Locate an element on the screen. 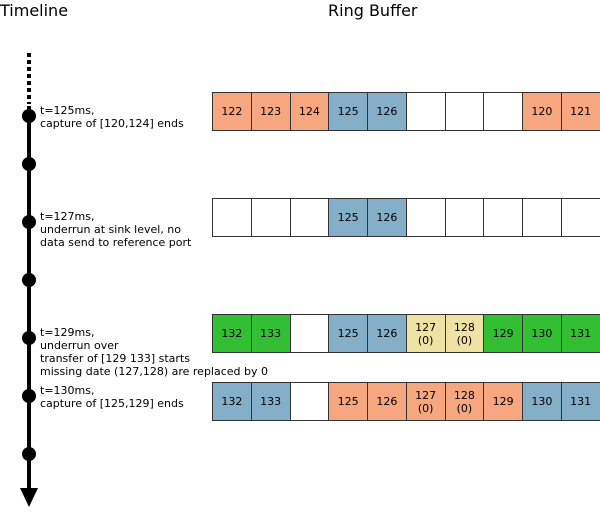 Image resolution: width=600 pixels, height=513 pixels. event-label-line: missing date (127,128) are replaced by 0 is located at coordinates (154, 371).